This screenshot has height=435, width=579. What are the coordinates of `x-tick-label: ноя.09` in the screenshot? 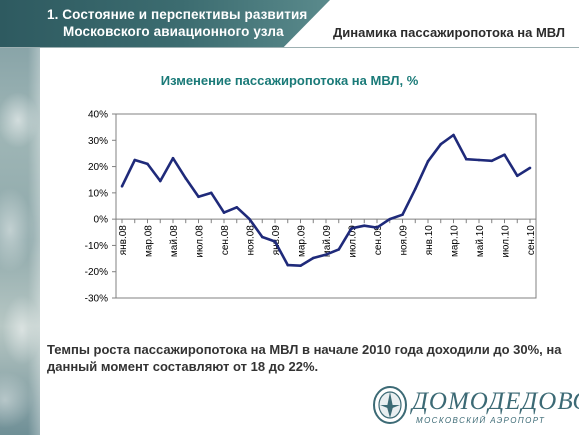 It's located at (404, 240).